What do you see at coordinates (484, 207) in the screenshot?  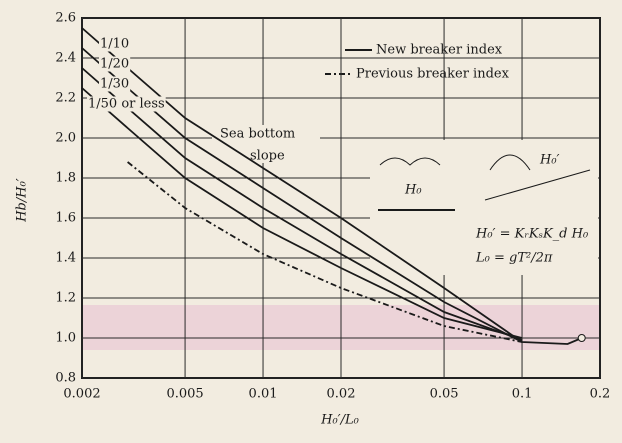 I see `inset` at bounding box center [484, 207].